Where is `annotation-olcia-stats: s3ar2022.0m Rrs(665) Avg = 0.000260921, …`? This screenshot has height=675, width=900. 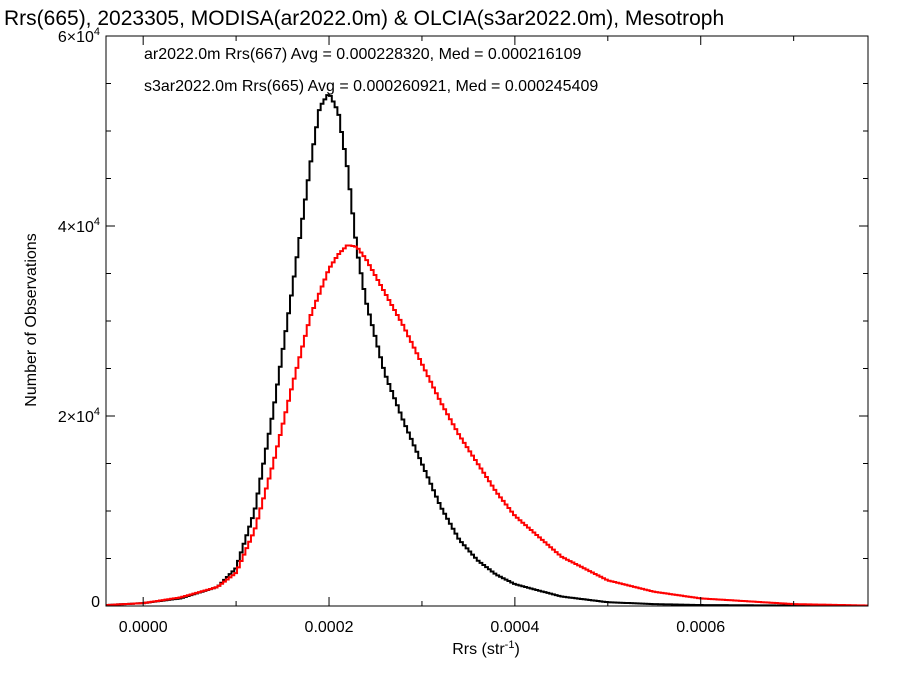
annotation-olcia-stats: s3ar2022.0m Rrs(665) Avg = 0.000260921, … is located at coordinates (371, 86).